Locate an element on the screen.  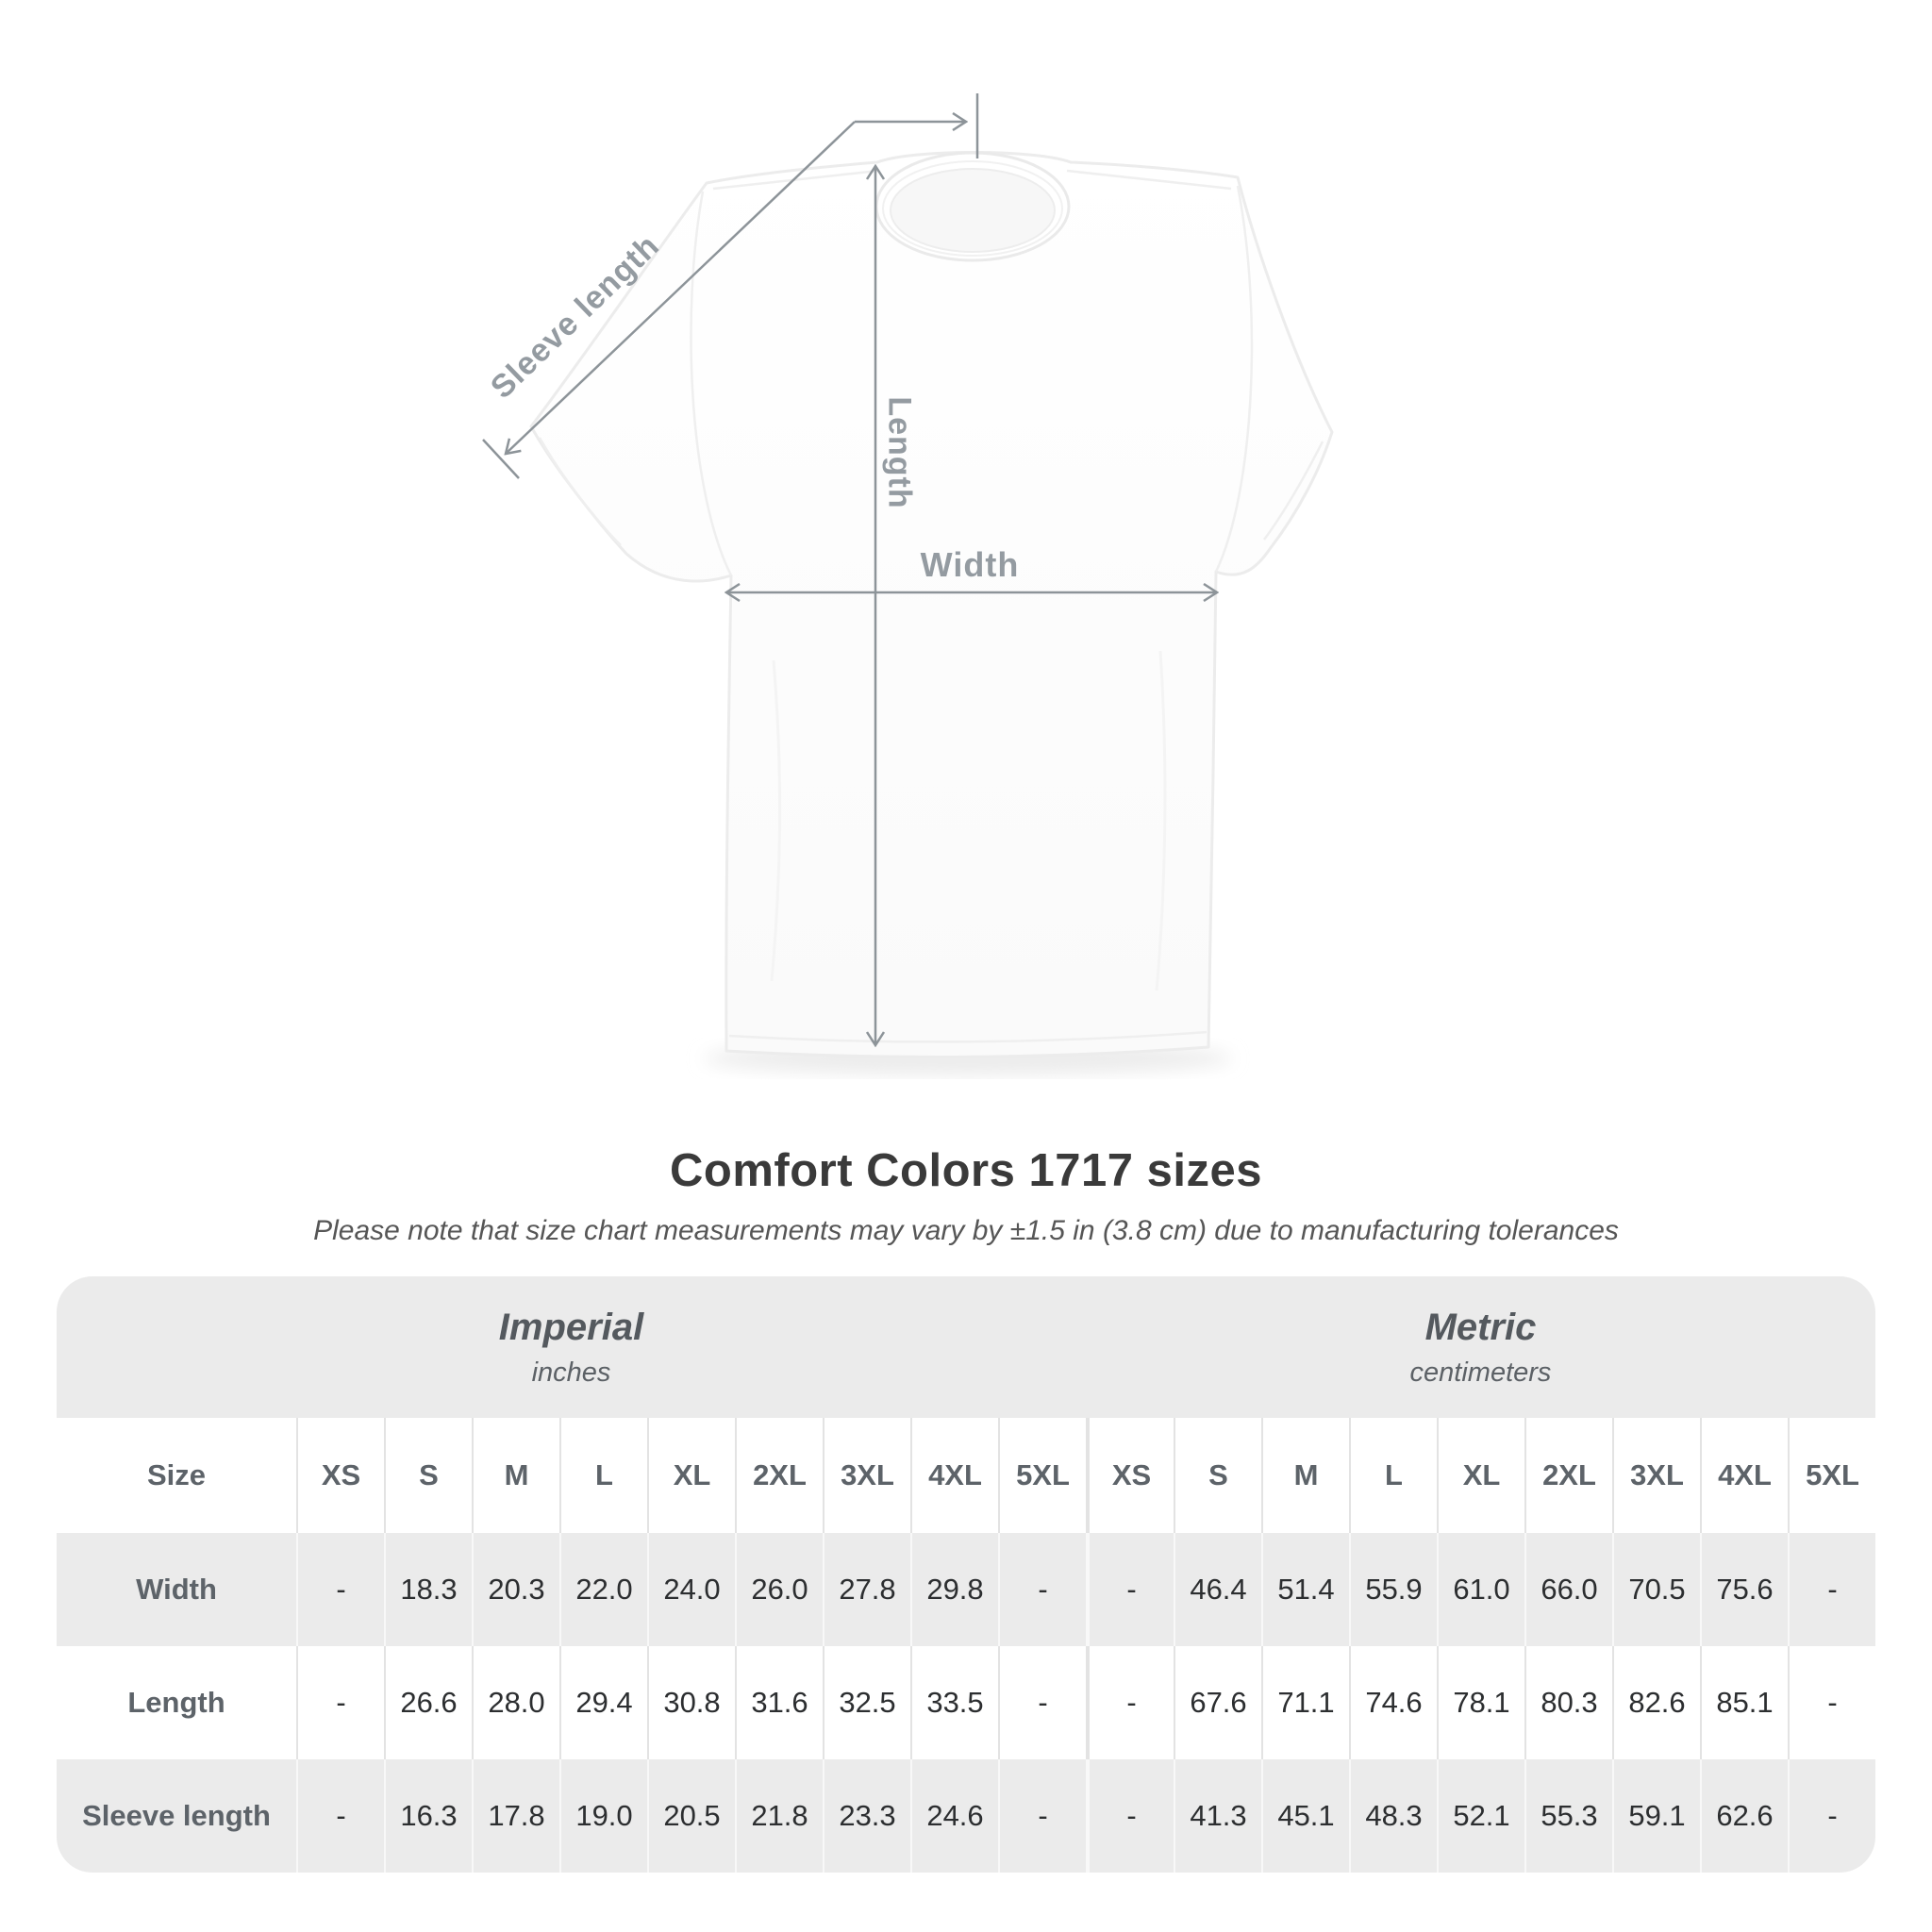
measurement-value-cell: 19.0 is located at coordinates (603, 1816).